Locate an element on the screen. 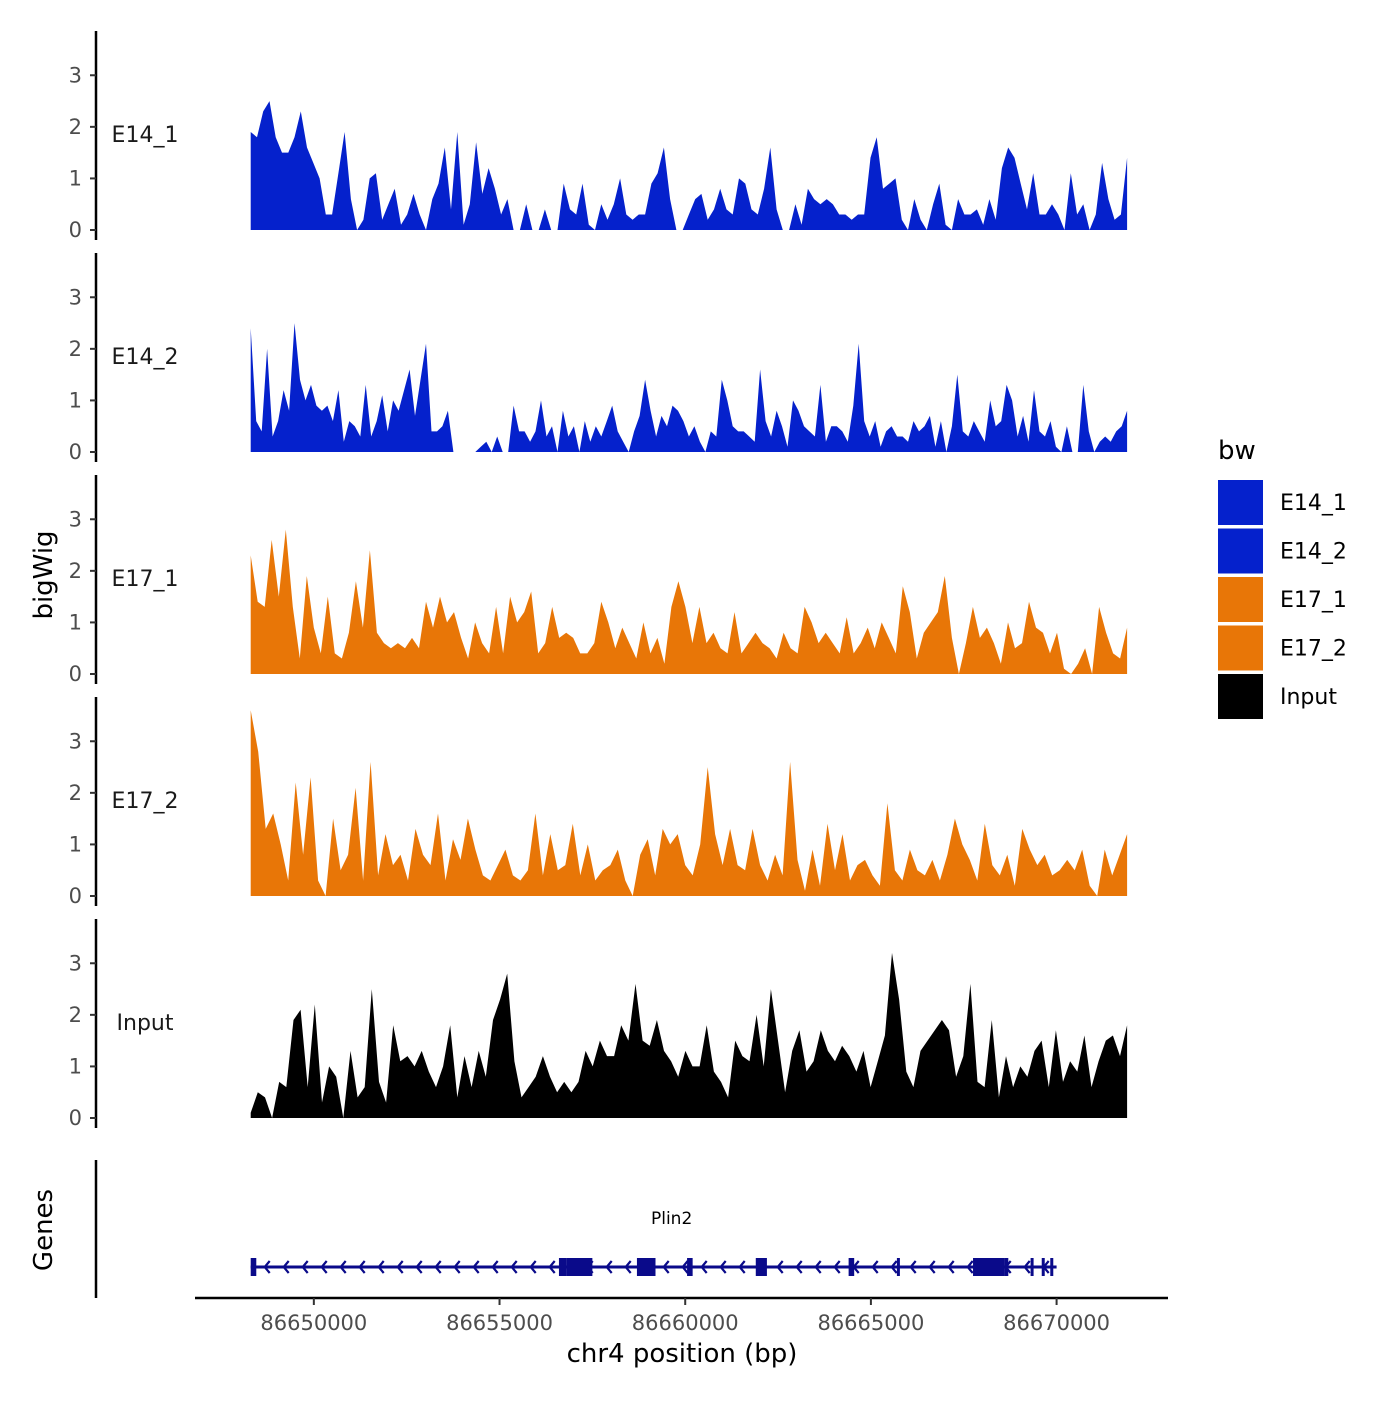 The image size is (1400, 1404). gene-Plin2: Plin2 is located at coordinates (653, 1242).